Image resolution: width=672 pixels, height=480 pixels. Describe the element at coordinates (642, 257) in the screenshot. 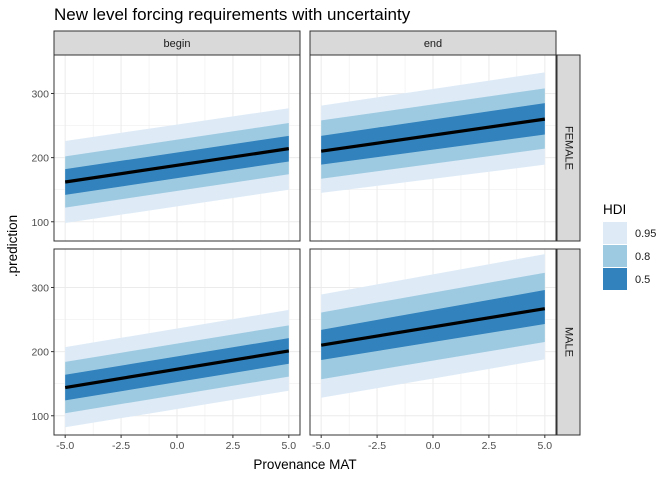

I see `legend-label-08: 0.8` at that location.